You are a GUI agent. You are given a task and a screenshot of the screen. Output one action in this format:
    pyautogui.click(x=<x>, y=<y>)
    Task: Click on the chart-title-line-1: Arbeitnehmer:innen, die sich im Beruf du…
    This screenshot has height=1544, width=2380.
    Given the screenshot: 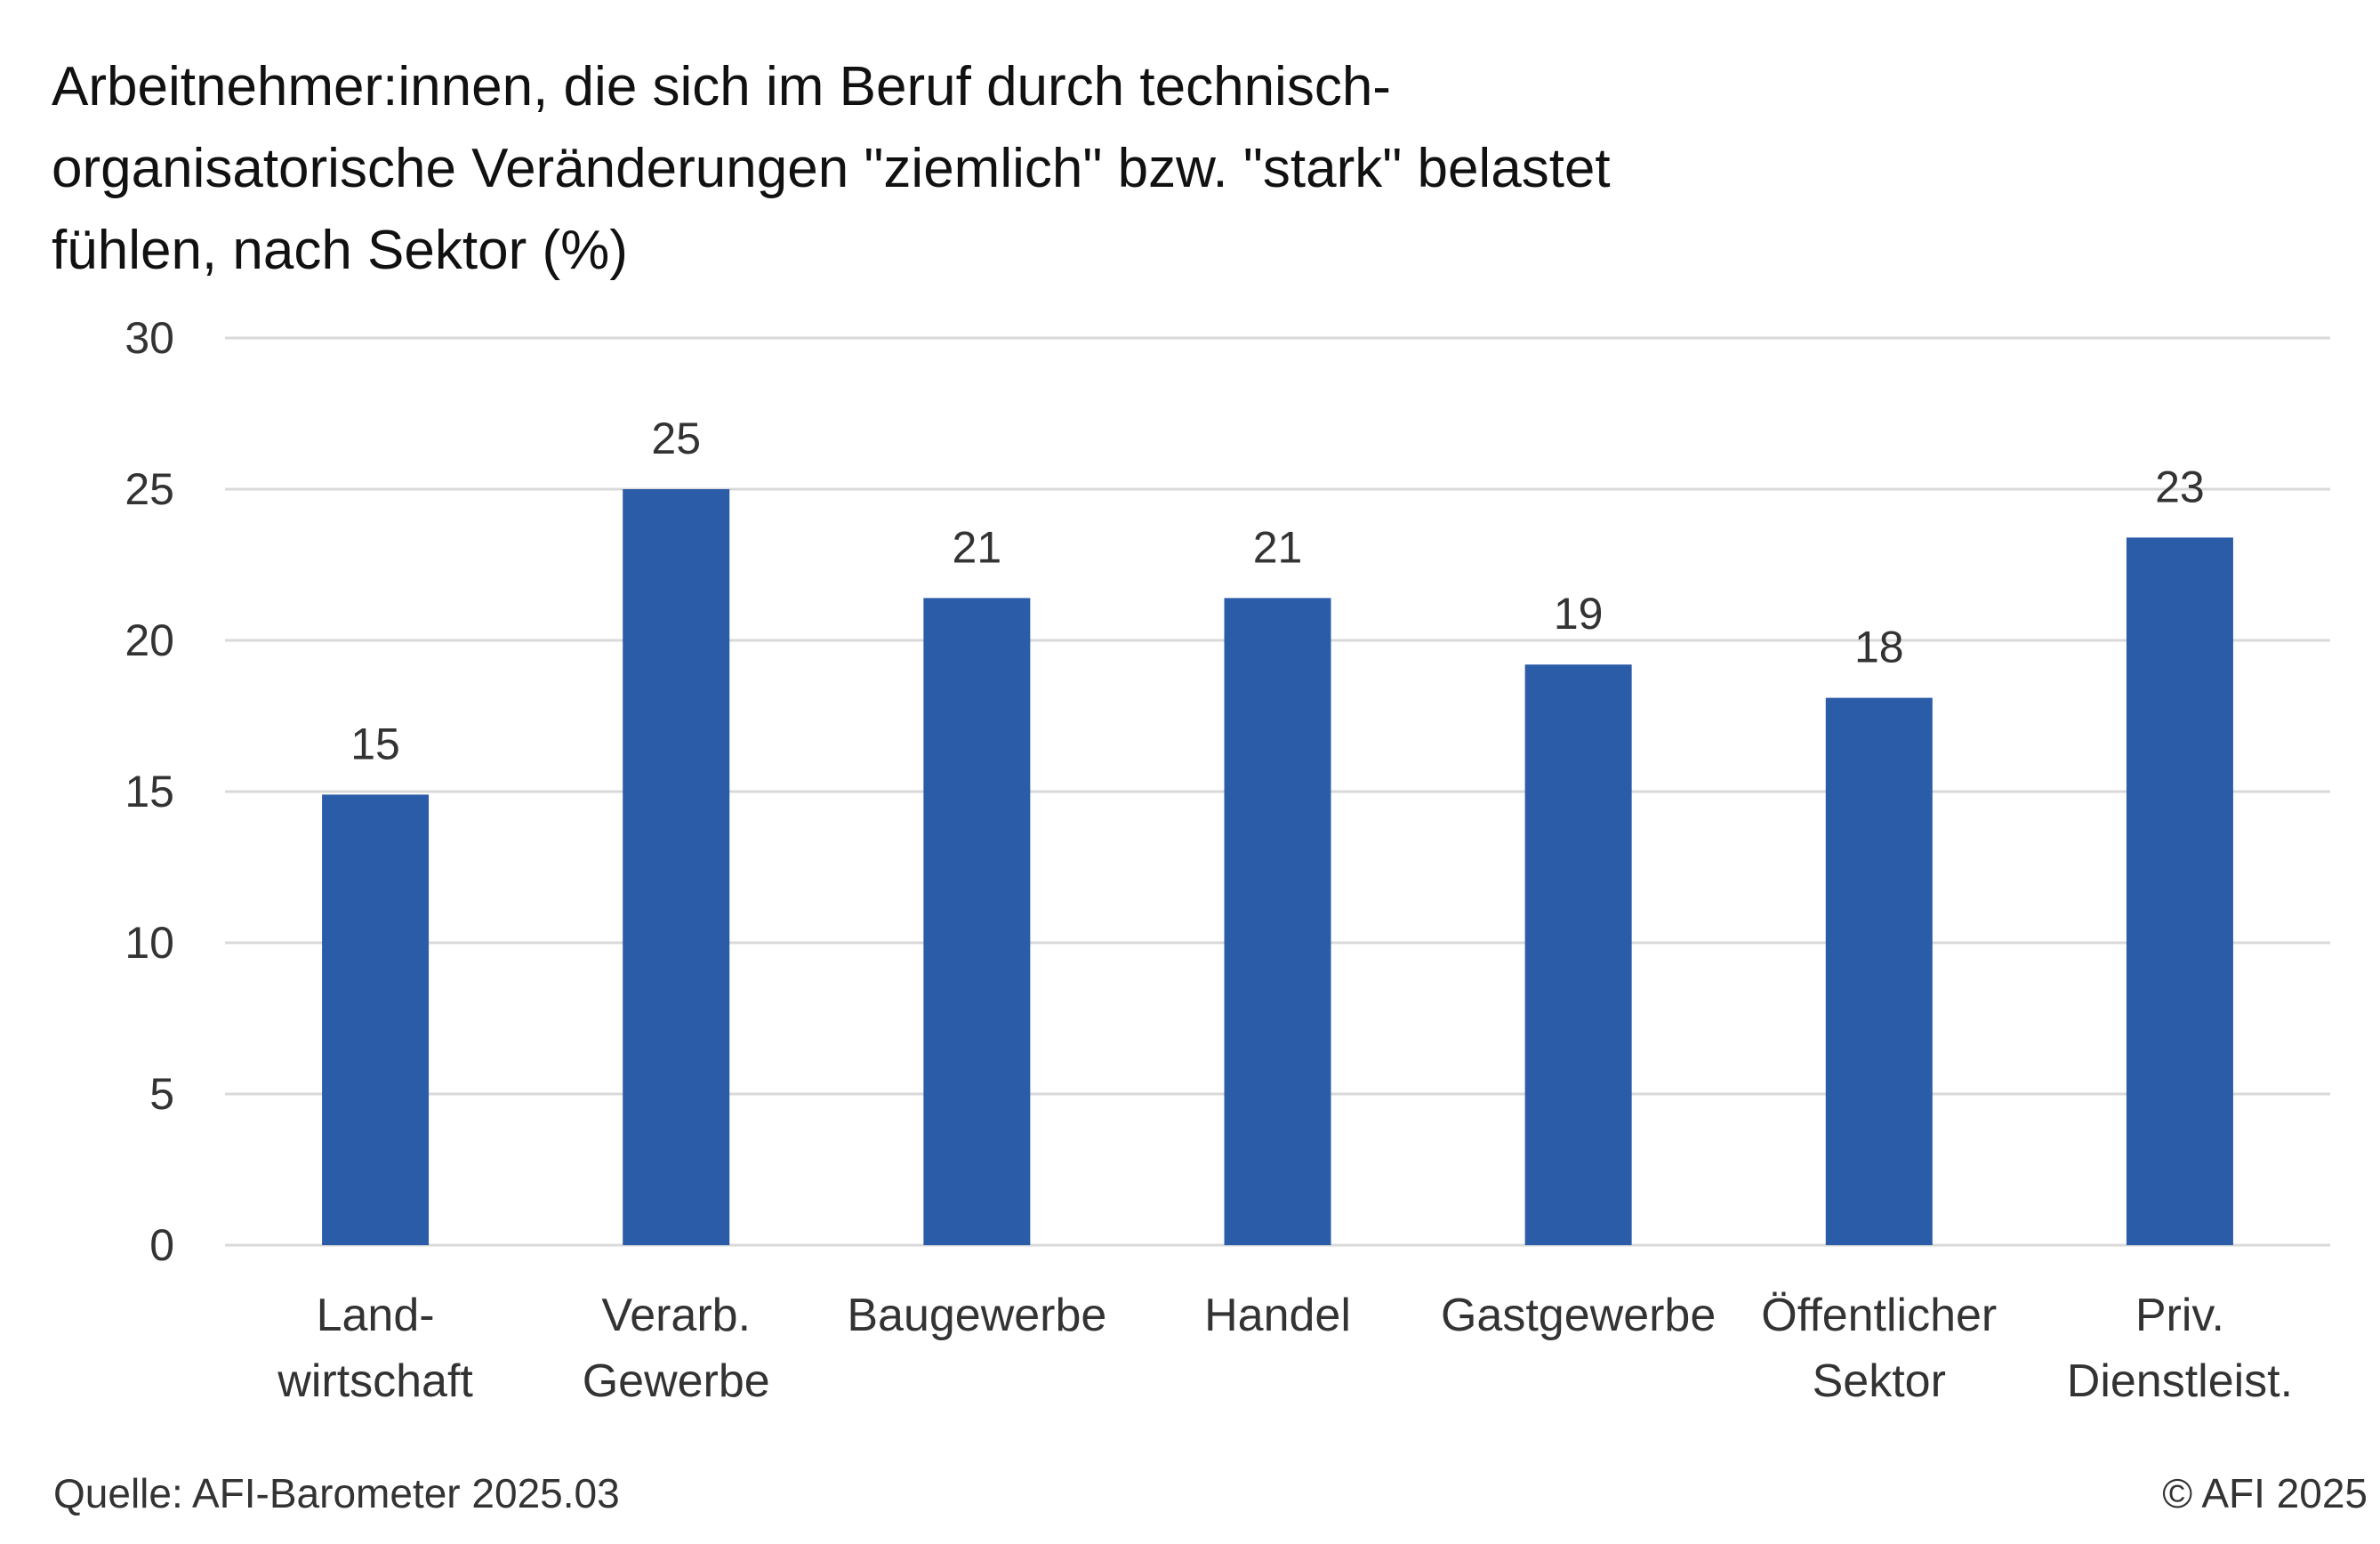 What is the action you would take?
    pyautogui.click(x=721, y=86)
    